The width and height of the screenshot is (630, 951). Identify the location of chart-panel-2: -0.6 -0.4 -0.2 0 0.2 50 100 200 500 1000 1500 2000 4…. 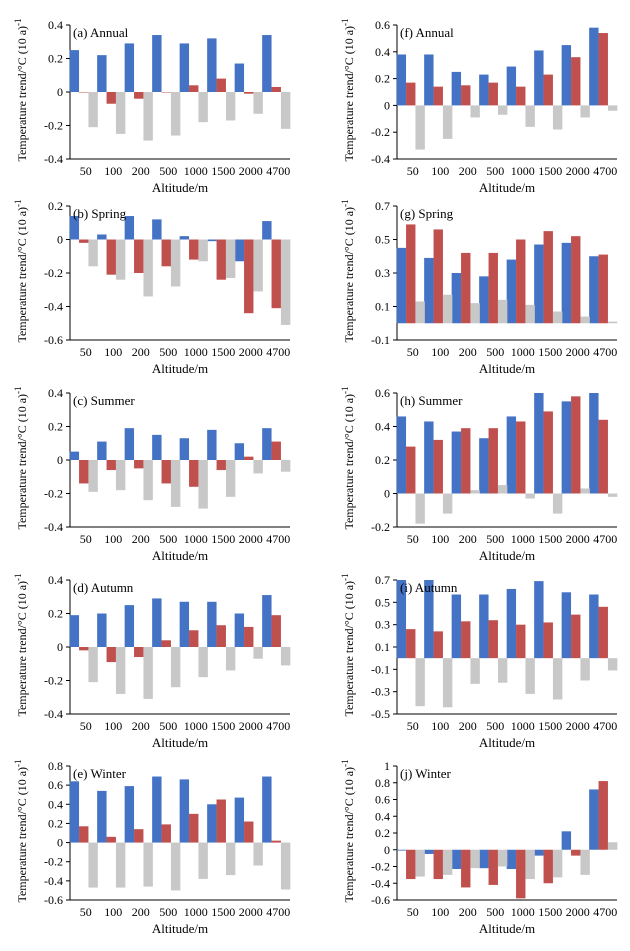
(152, 287).